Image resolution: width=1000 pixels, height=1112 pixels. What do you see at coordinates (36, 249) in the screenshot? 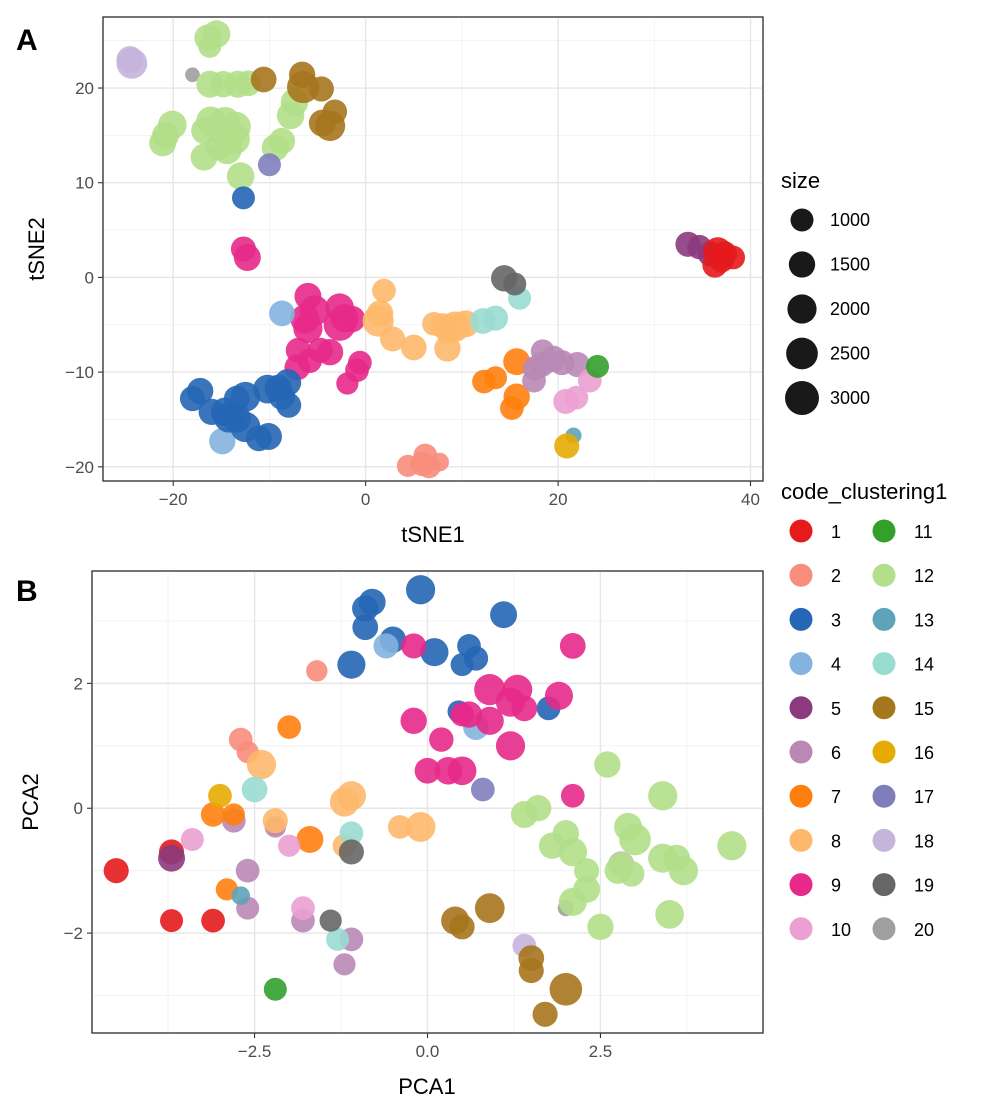
I see `tsne-y-title: tSNE2` at bounding box center [36, 249].